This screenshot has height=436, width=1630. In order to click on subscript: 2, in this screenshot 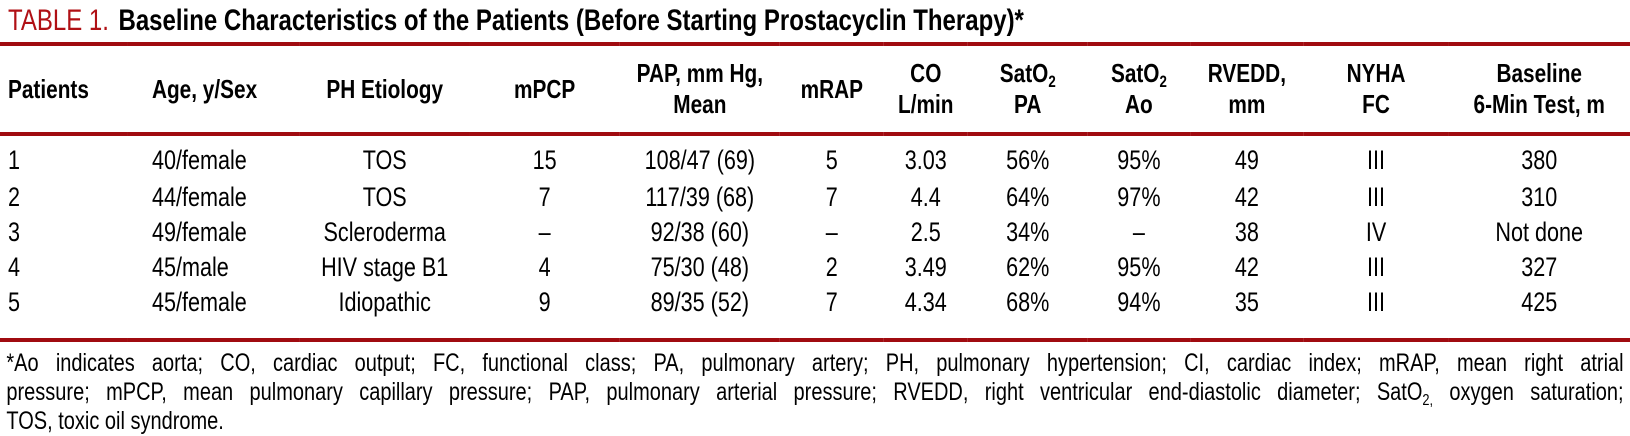, I will do `click(1428, 401)`.